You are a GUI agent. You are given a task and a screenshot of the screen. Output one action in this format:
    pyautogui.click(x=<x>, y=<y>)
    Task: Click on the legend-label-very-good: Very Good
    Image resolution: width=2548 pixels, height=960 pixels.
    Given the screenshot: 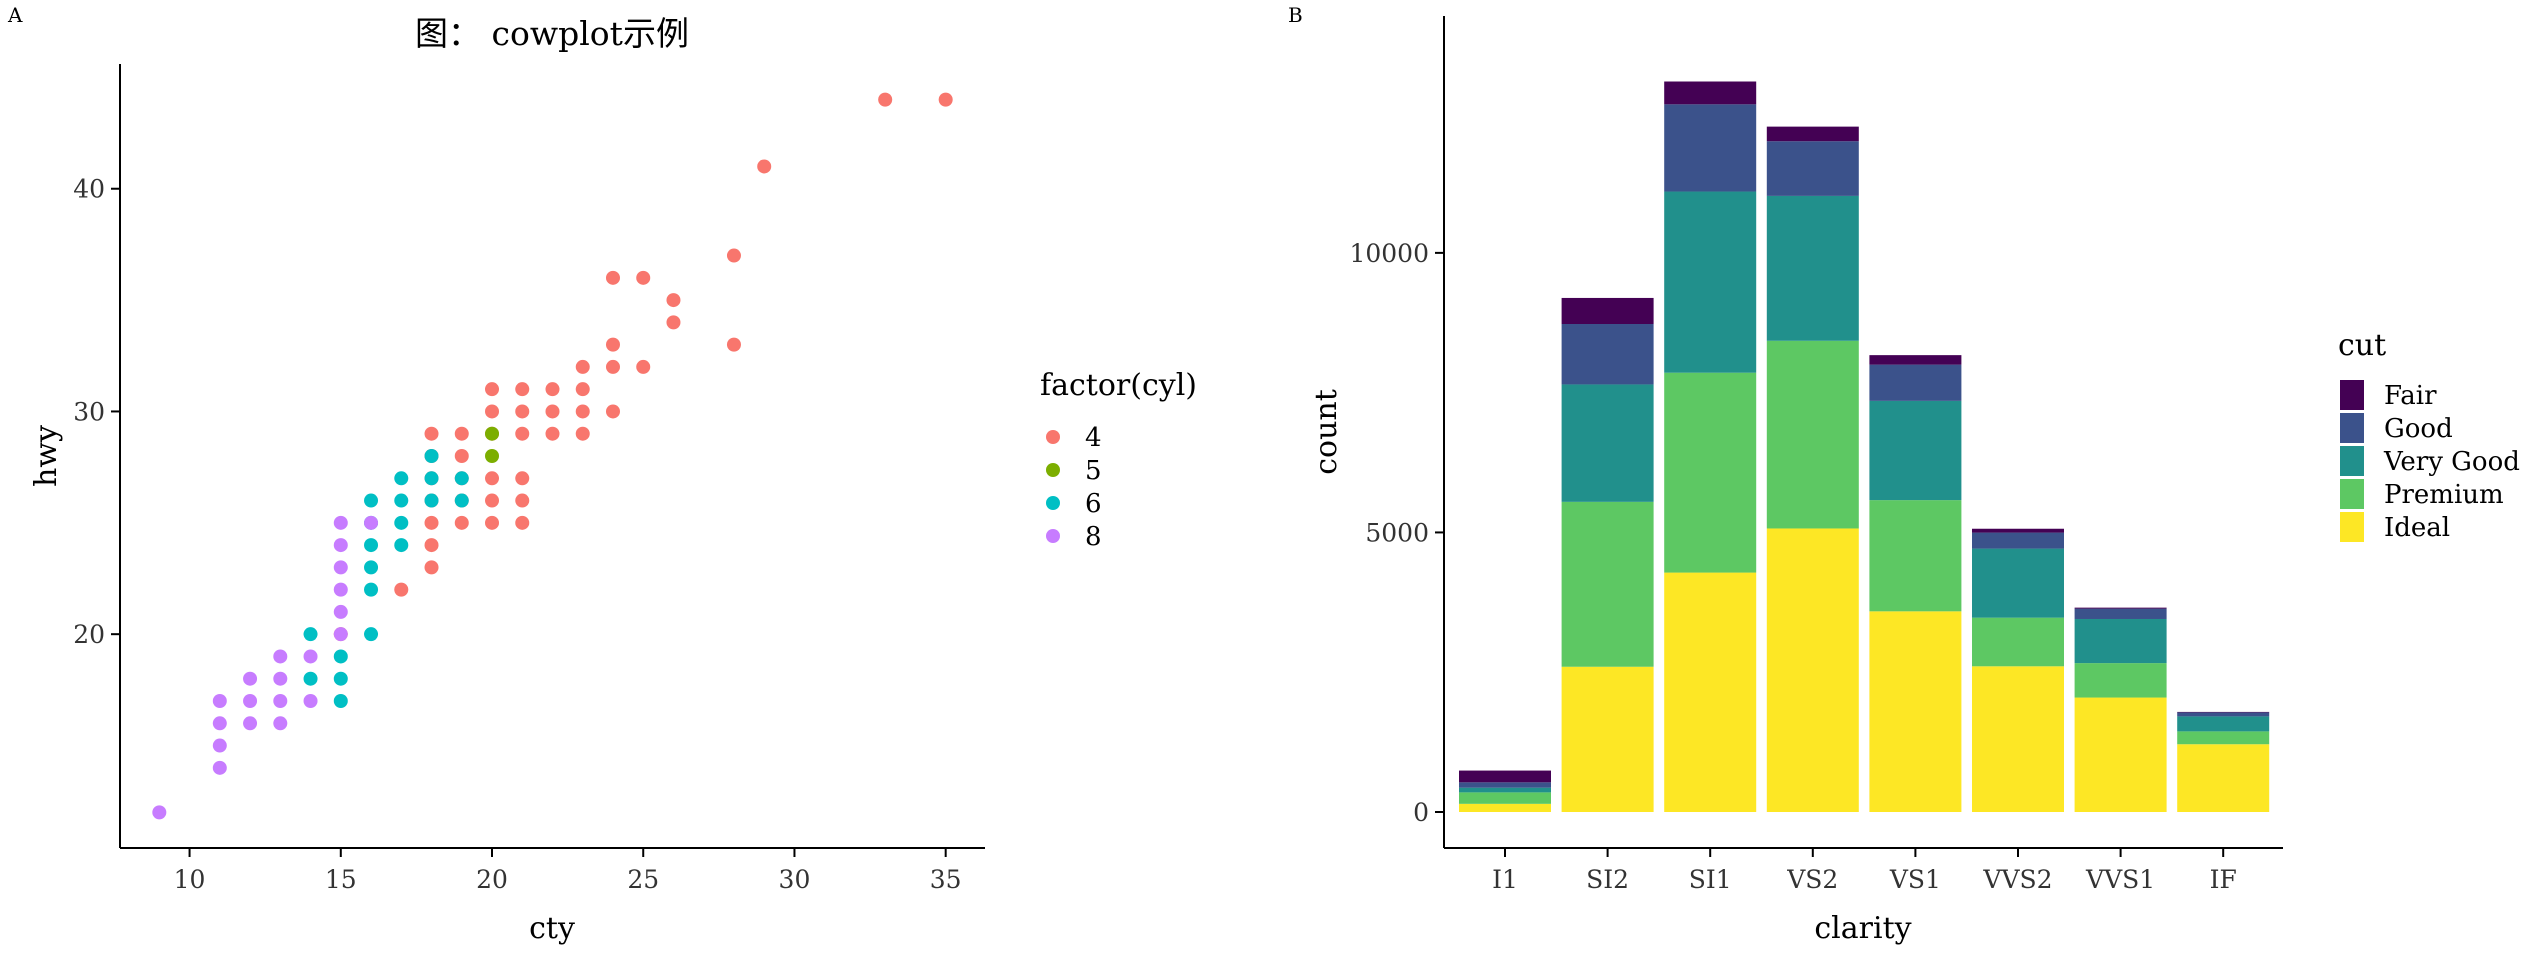 What is the action you would take?
    pyautogui.click(x=2451, y=462)
    